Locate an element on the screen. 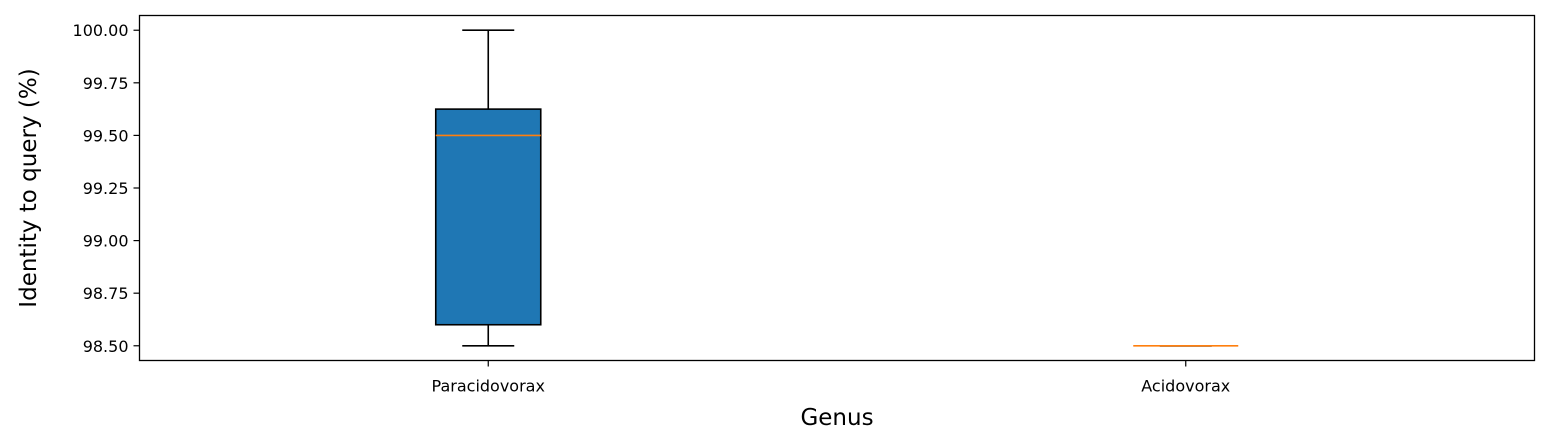 The width and height of the screenshot is (1548, 447). x-axis-title: Genus is located at coordinates (836, 418).